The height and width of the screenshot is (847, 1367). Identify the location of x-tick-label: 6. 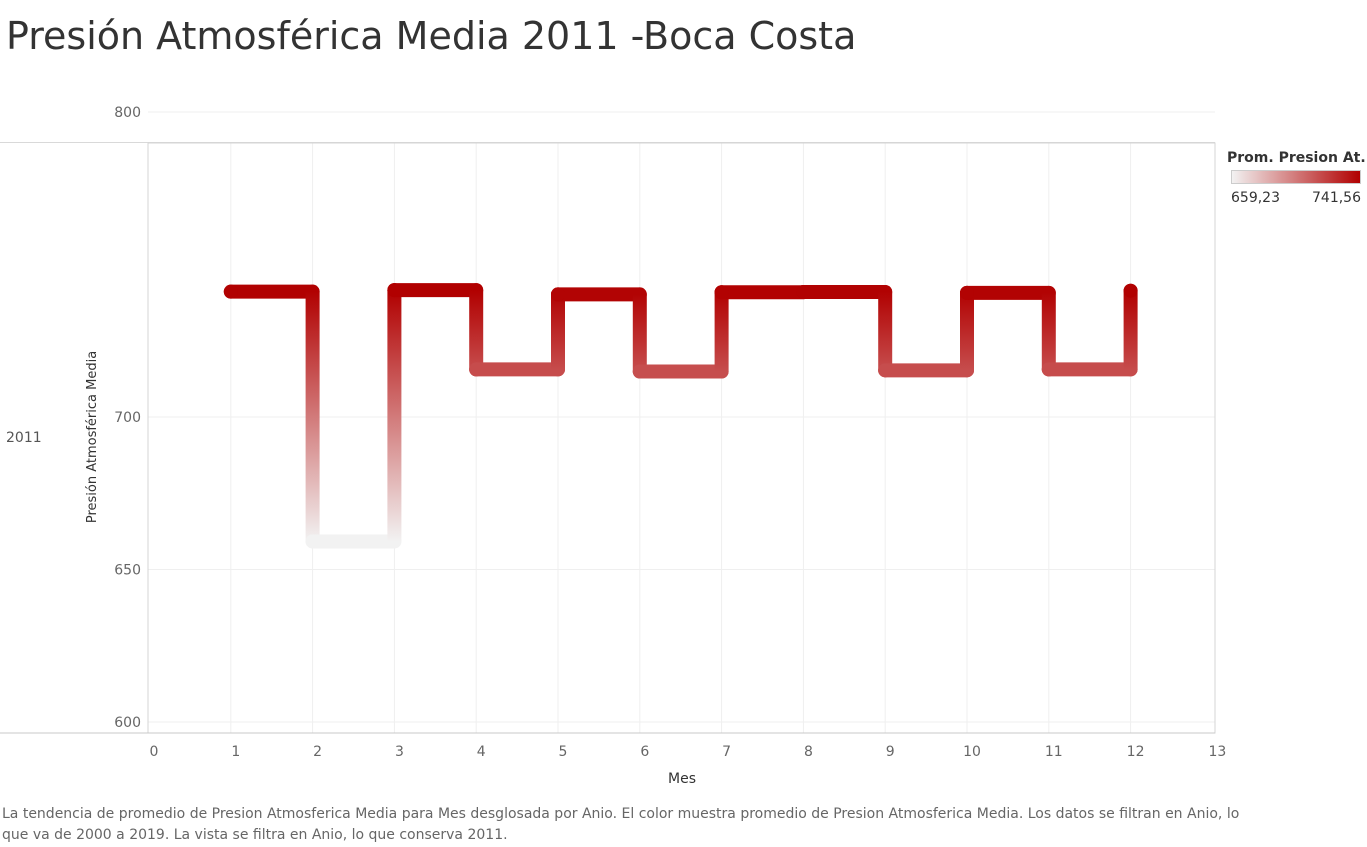
(644, 752).